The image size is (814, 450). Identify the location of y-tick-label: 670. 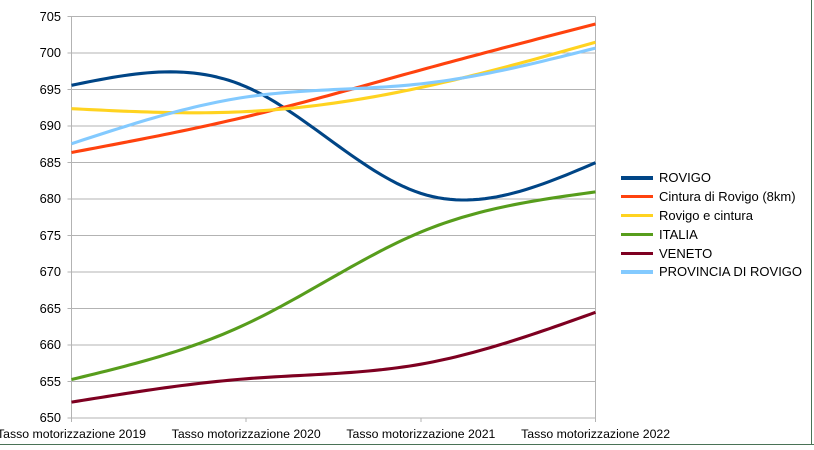
(50, 272).